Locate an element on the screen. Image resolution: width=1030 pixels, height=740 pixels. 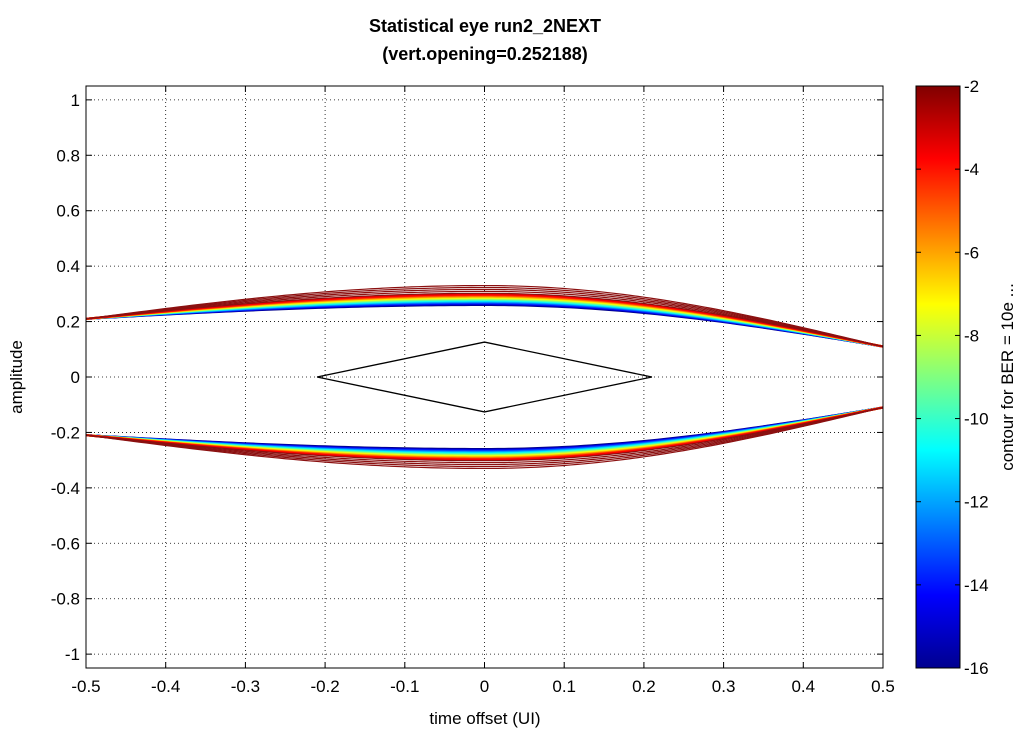
colorbar is located at coordinates (938, 377).